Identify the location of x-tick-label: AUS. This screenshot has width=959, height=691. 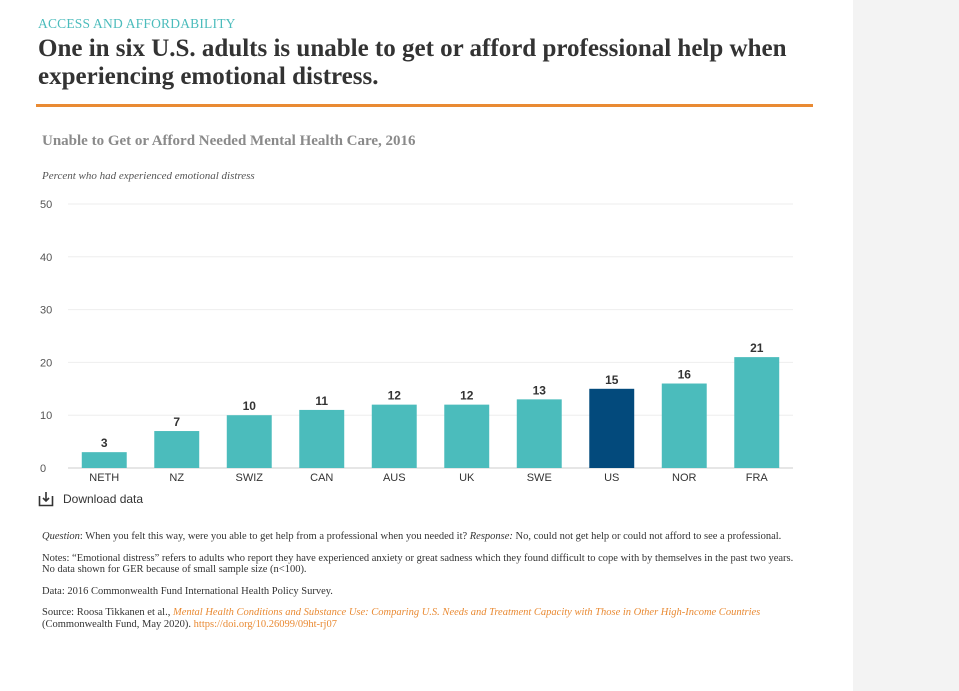
(394, 478).